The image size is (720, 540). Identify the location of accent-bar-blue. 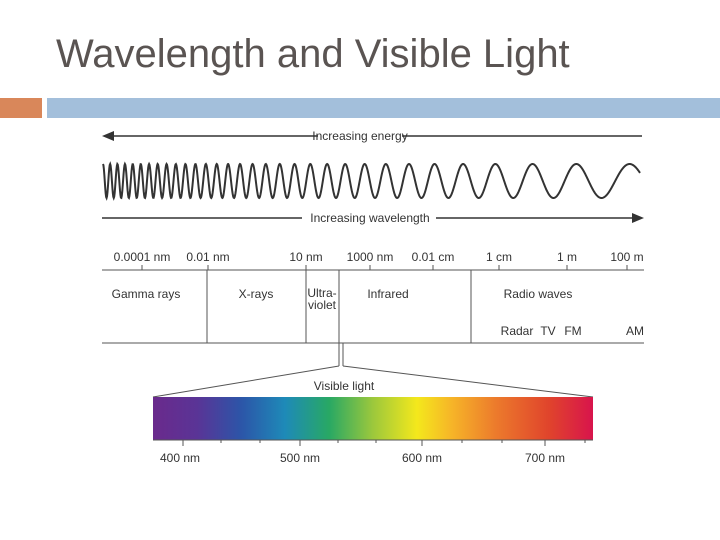
(383, 108).